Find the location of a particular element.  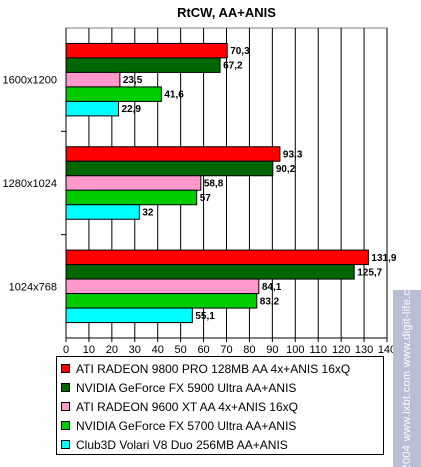

chart-title: RtCW, AA+ANIS is located at coordinates (226, 12).